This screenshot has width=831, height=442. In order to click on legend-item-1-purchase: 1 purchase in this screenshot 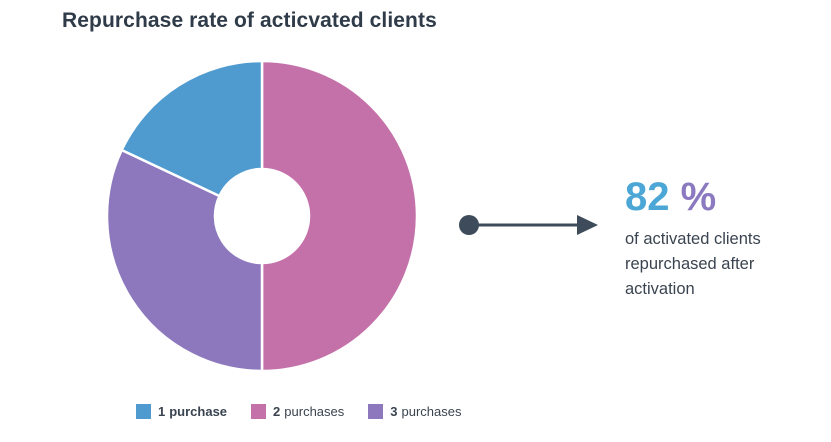, I will do `click(181, 411)`.